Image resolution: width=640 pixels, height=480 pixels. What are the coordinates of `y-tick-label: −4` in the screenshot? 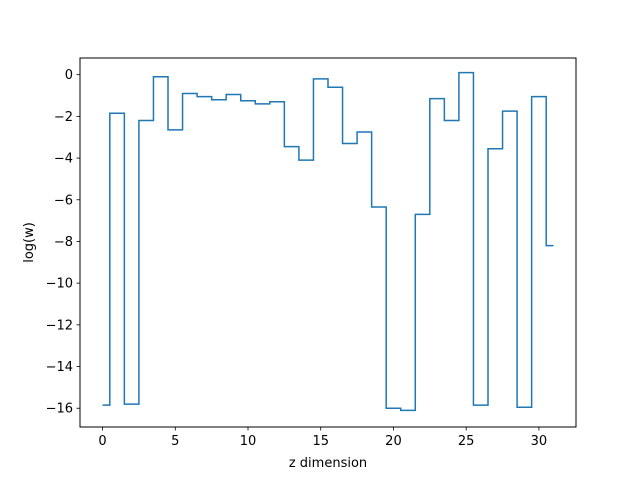 It's located at (63, 159).